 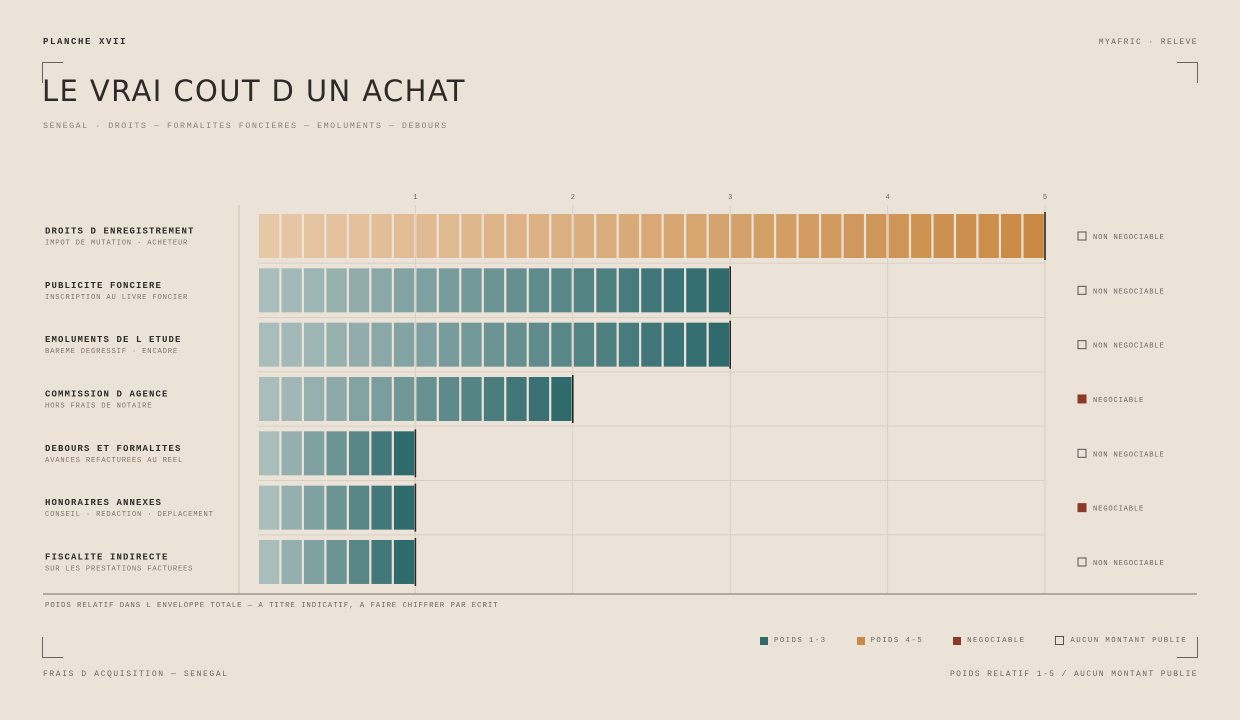 What do you see at coordinates (897, 640) in the screenshot?
I see `legend-label: POIDS 4-5` at bounding box center [897, 640].